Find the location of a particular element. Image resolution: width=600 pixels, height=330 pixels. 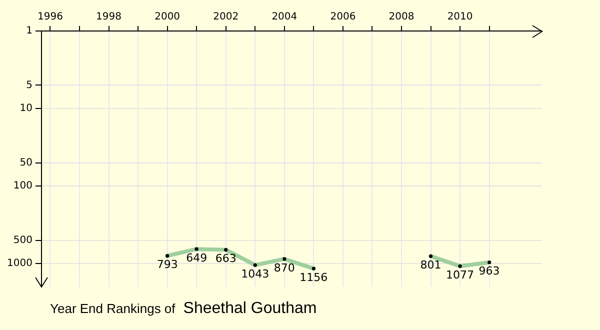

y-tick-label: 5 is located at coordinates (29, 85).